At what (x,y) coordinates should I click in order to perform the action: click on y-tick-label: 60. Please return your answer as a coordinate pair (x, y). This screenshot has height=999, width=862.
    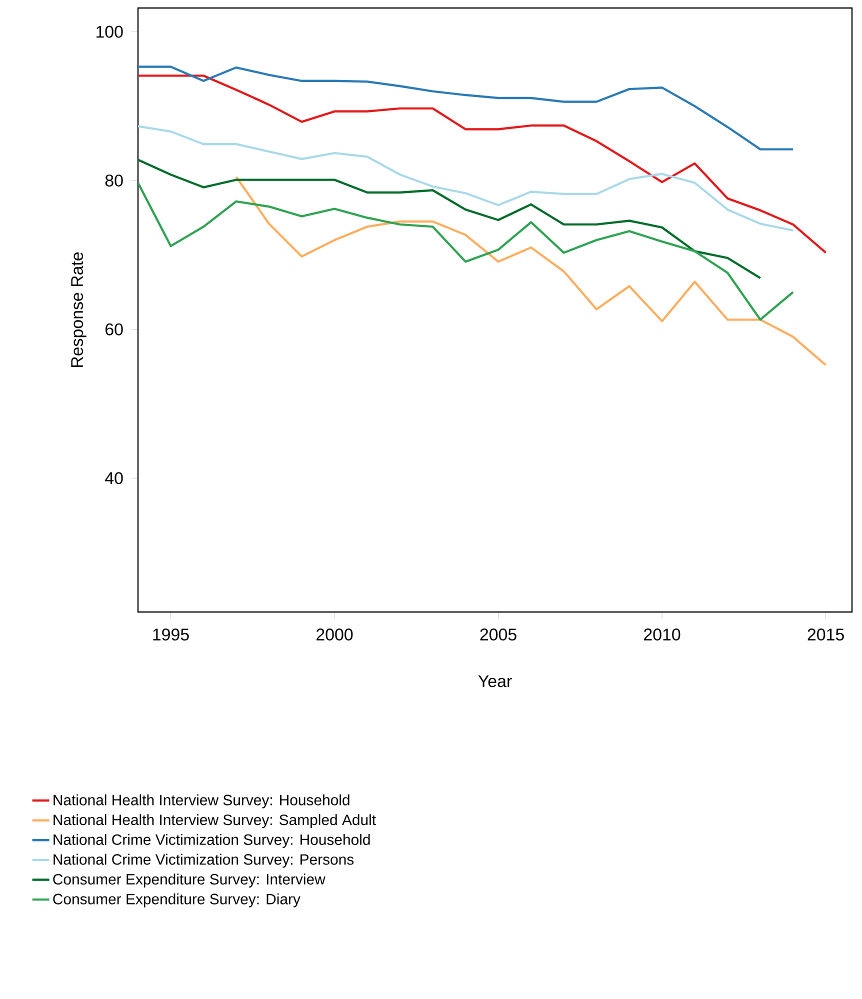
    Looking at the image, I should click on (114, 329).